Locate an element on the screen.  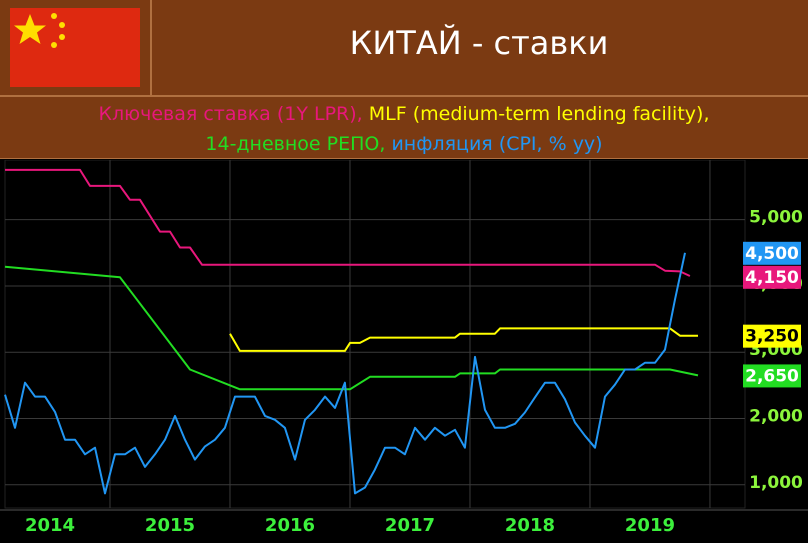
end-value-label: 4,500 is located at coordinates (772, 254).